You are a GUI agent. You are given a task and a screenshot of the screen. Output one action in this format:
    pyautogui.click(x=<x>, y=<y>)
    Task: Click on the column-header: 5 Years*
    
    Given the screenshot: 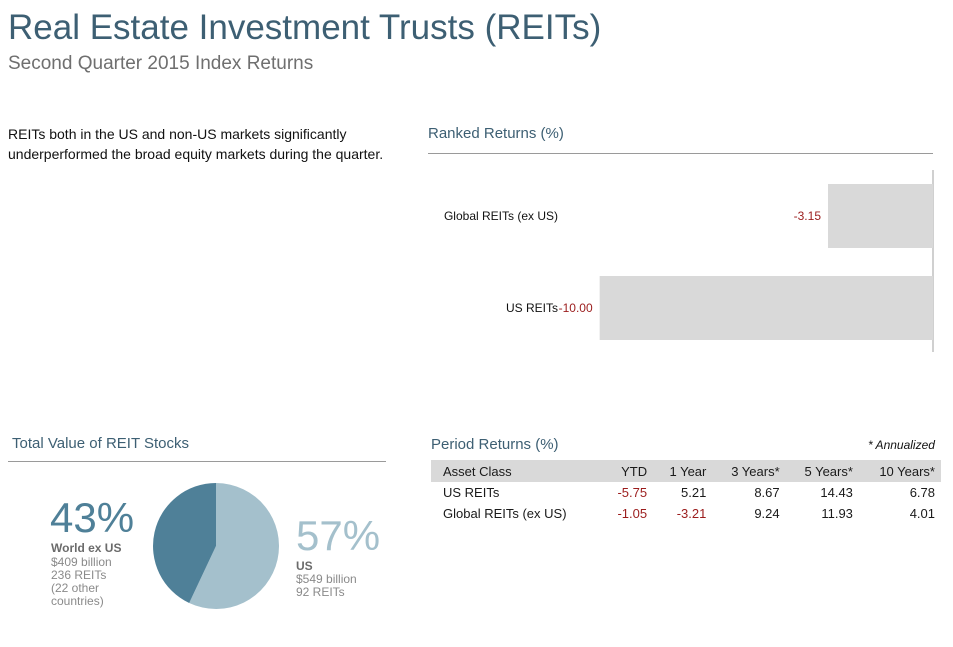 What is the action you would take?
    pyautogui.click(x=822, y=471)
    